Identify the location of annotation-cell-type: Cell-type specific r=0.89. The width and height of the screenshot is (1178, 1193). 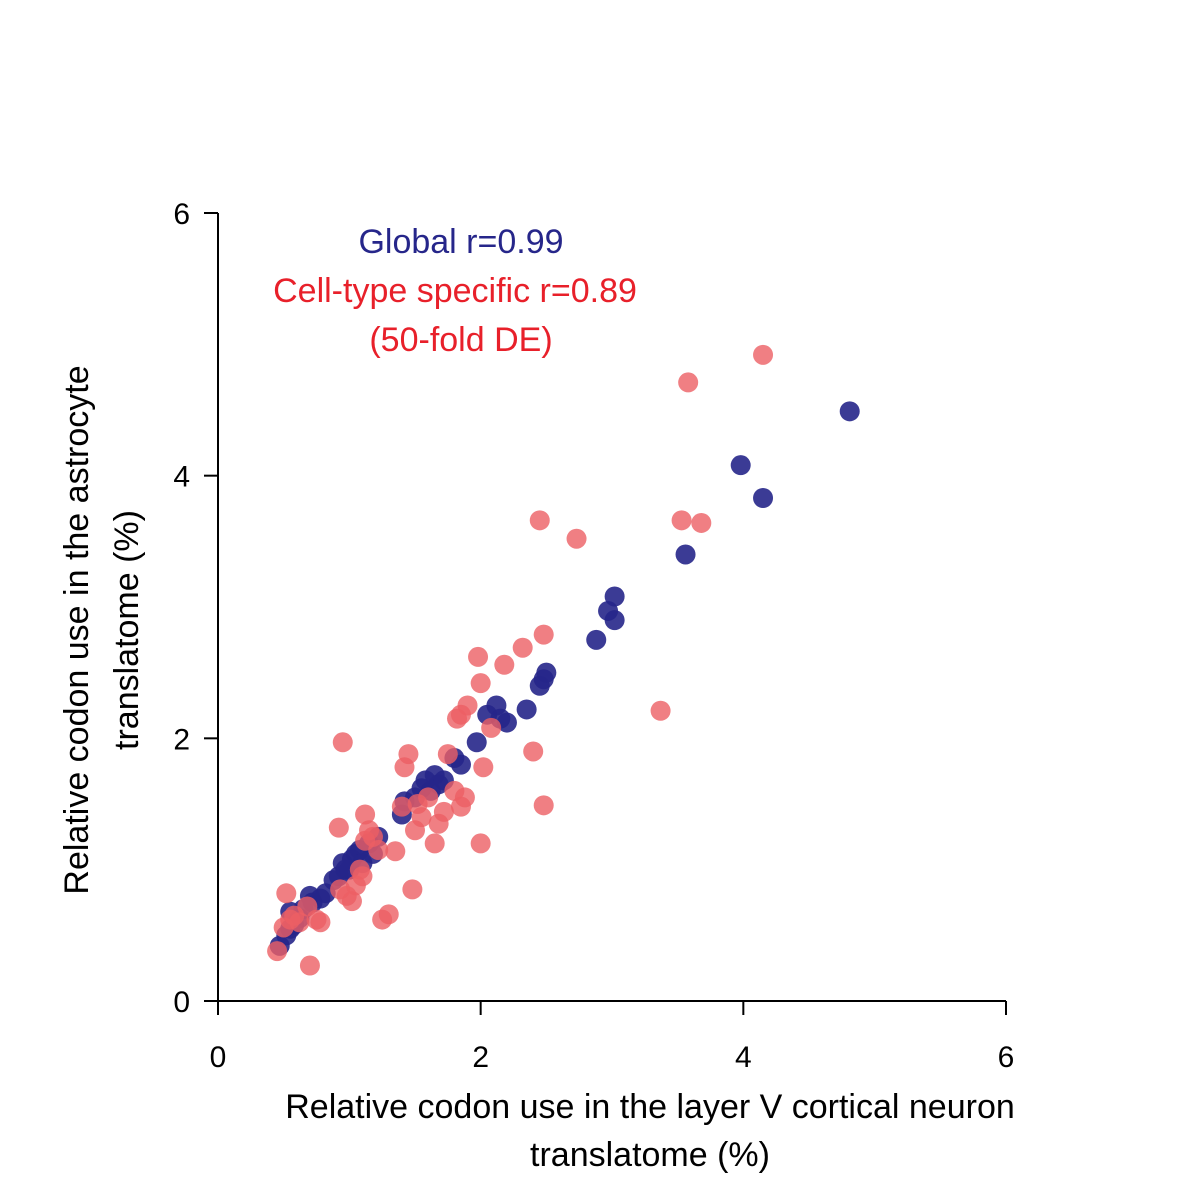
(455, 291).